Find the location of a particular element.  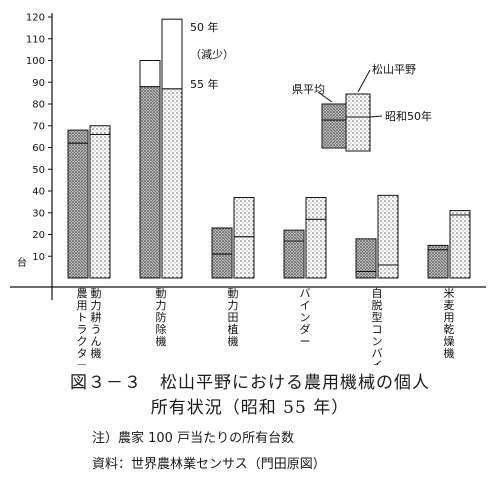

y-tick-label: 70 is located at coordinates (38, 126).